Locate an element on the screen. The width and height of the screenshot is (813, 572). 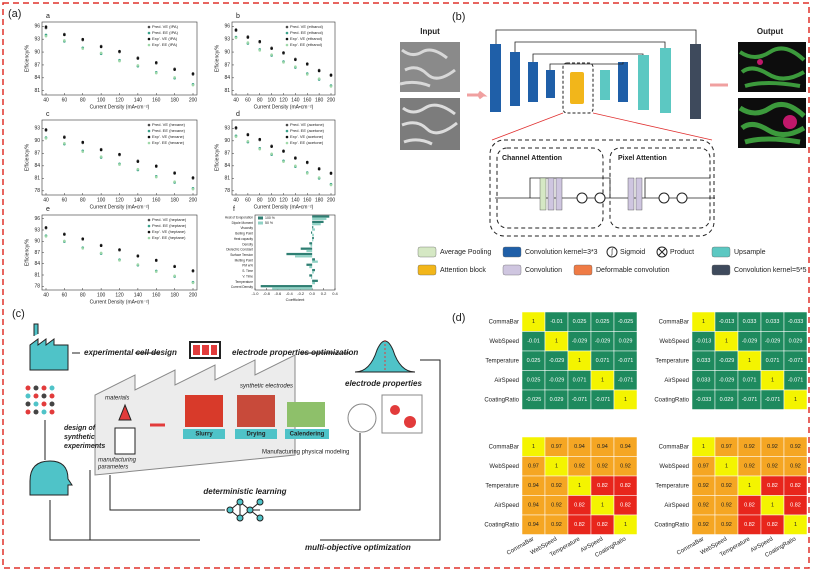
y-tick-label: 93 is located at coordinates (227, 40).